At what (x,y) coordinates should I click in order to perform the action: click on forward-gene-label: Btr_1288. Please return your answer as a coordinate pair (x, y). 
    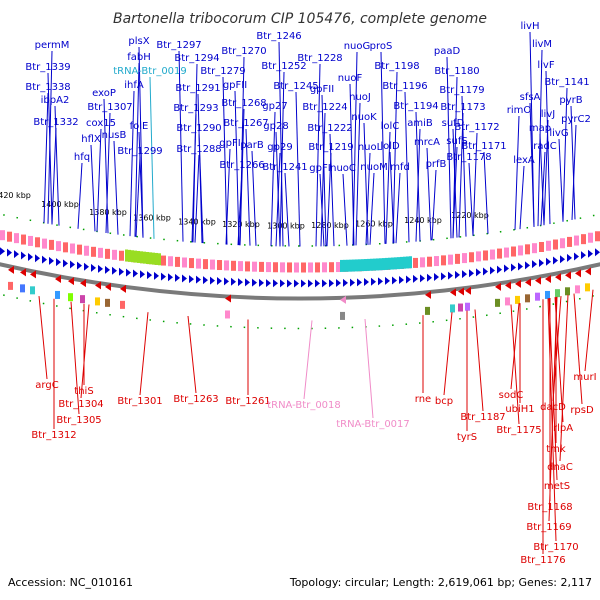
    Looking at the image, I should click on (198, 149).